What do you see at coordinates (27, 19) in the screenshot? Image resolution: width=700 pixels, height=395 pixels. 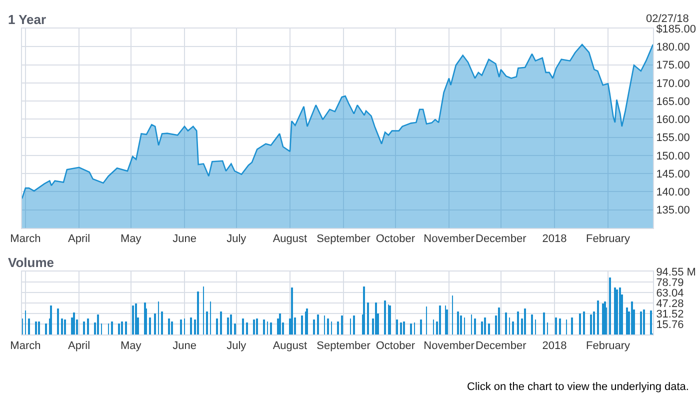 I see `chart-title: 1 Year` at bounding box center [27, 19].